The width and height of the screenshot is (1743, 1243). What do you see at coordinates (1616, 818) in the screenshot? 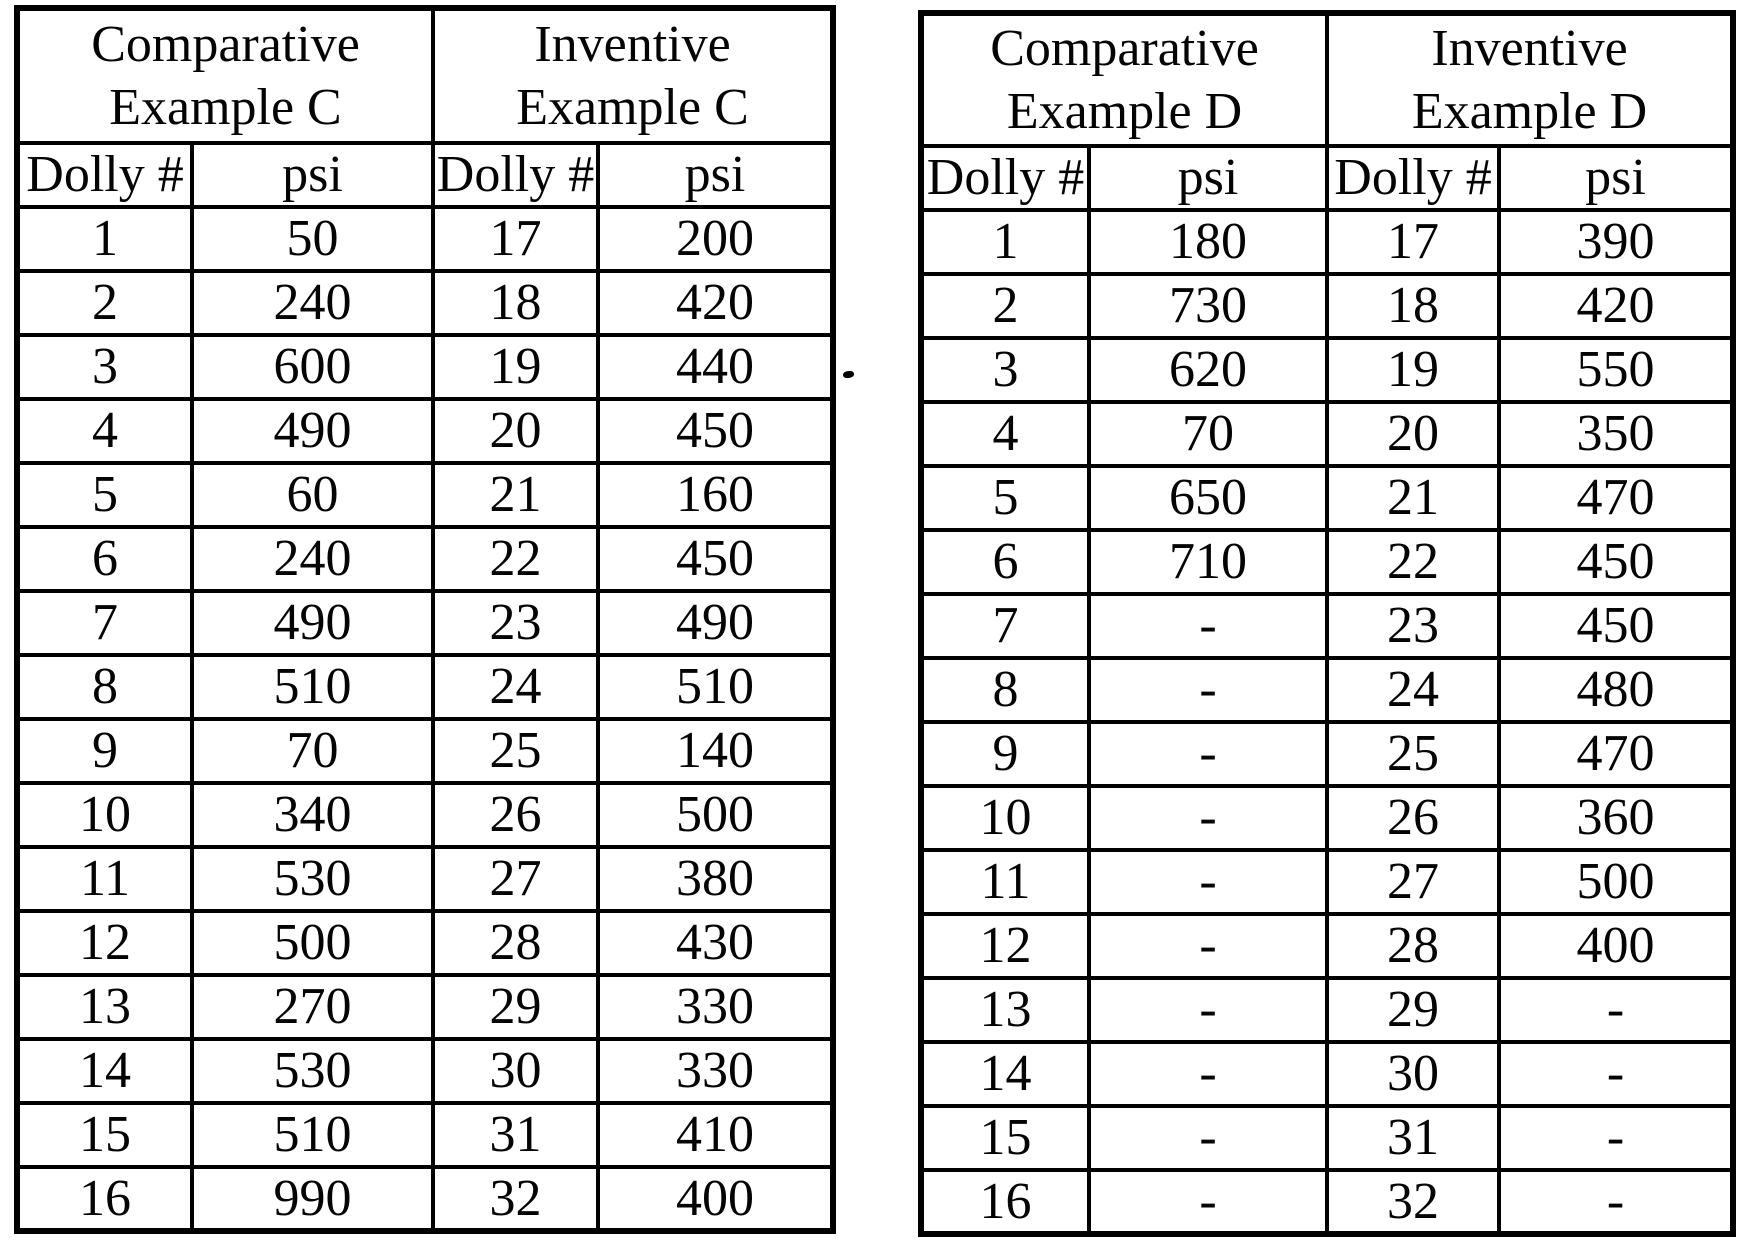
I see `psi-value-cell: 360` at bounding box center [1616, 818].